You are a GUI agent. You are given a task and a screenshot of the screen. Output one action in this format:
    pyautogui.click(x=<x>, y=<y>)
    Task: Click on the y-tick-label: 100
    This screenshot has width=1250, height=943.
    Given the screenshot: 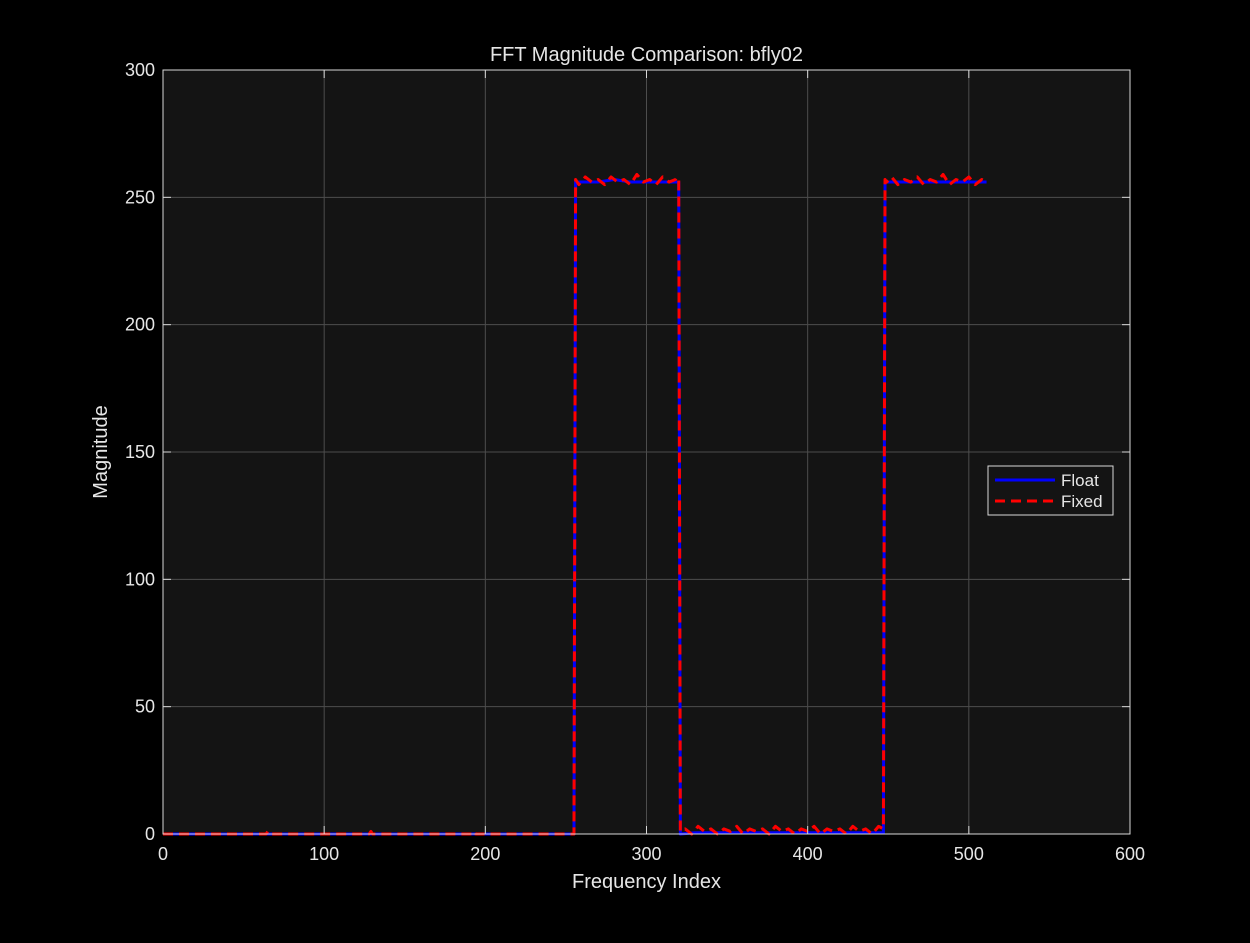 What is the action you would take?
    pyautogui.click(x=140, y=579)
    